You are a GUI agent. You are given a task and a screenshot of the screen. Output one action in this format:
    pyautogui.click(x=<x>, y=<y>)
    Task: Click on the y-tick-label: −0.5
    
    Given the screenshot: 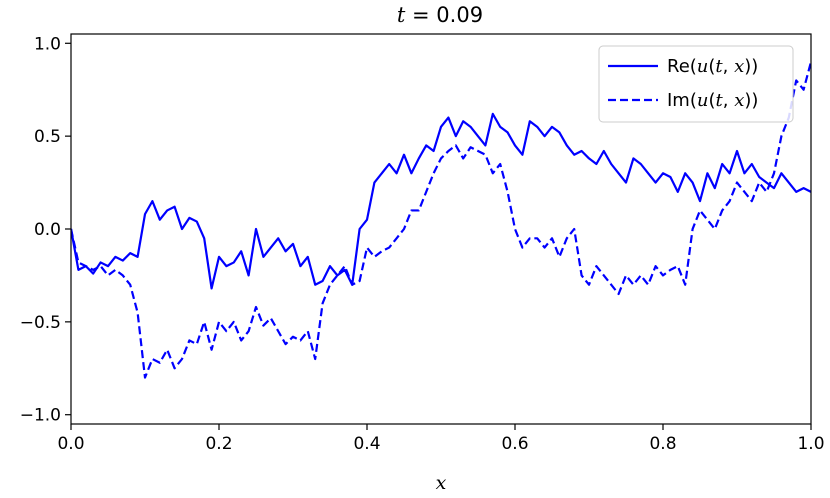 What is the action you would take?
    pyautogui.click(x=40, y=323)
    